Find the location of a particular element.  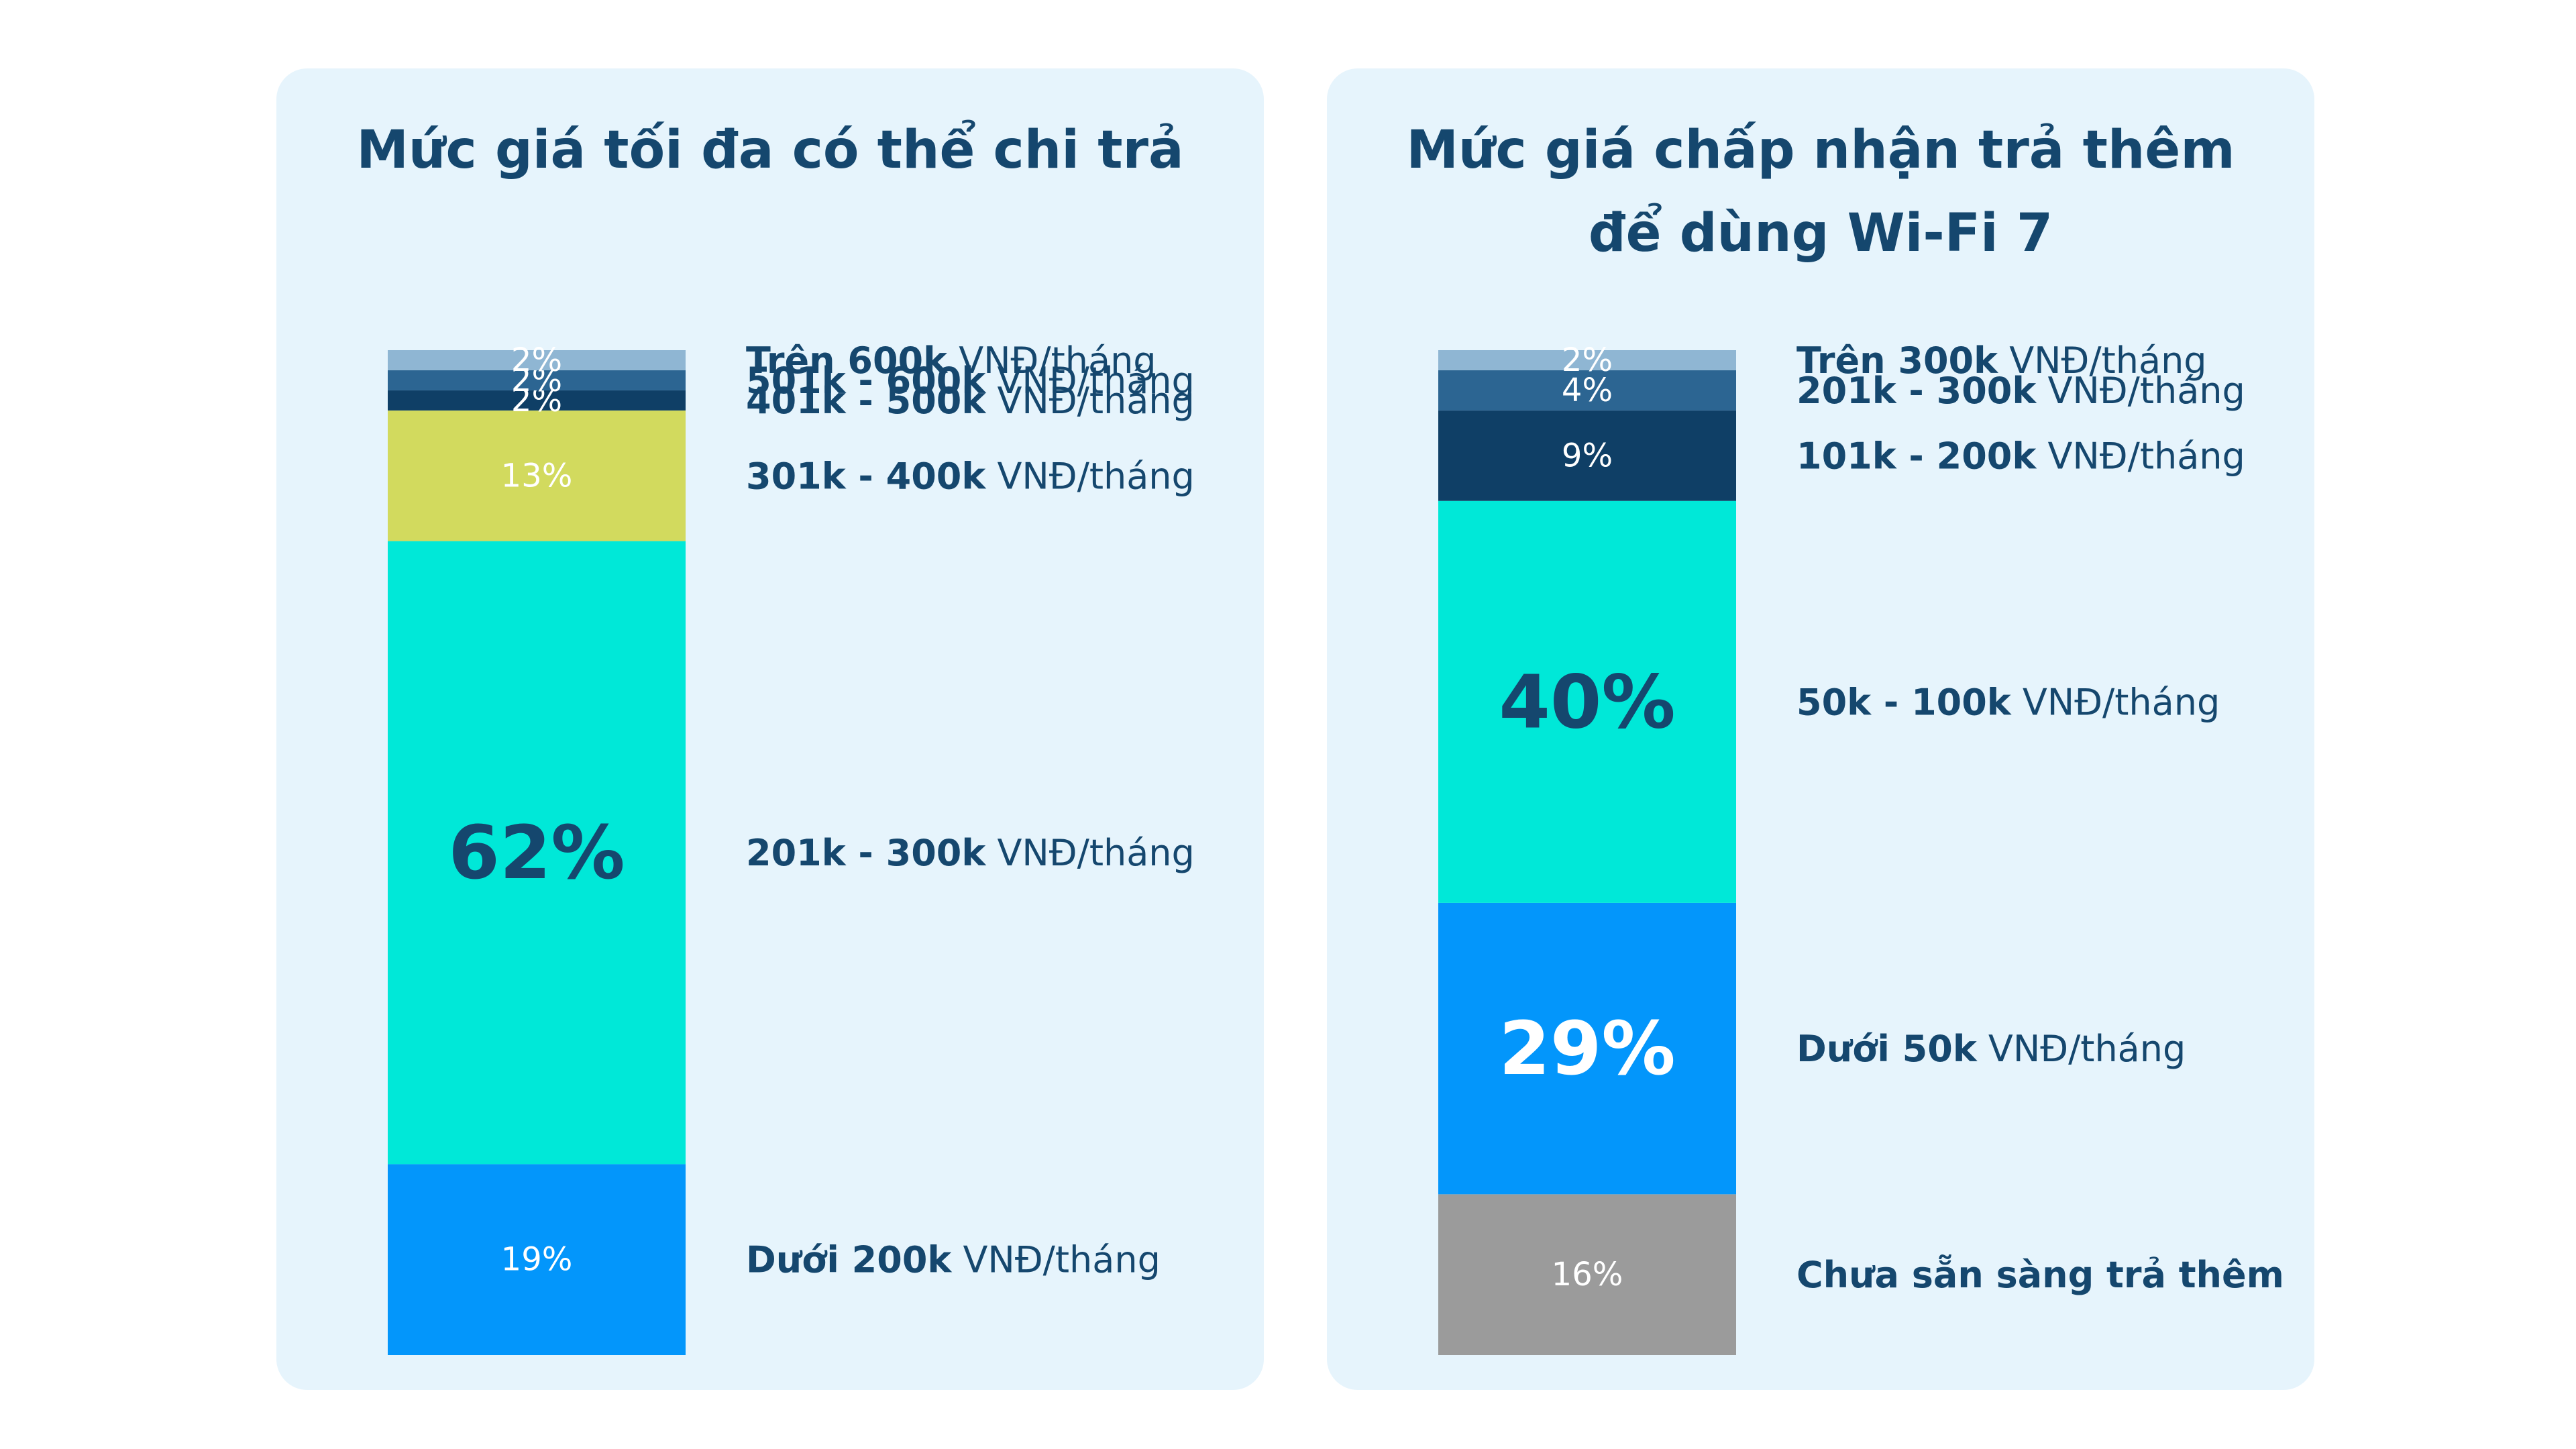

data-label-101k-200k: 9% is located at coordinates (1587, 455).